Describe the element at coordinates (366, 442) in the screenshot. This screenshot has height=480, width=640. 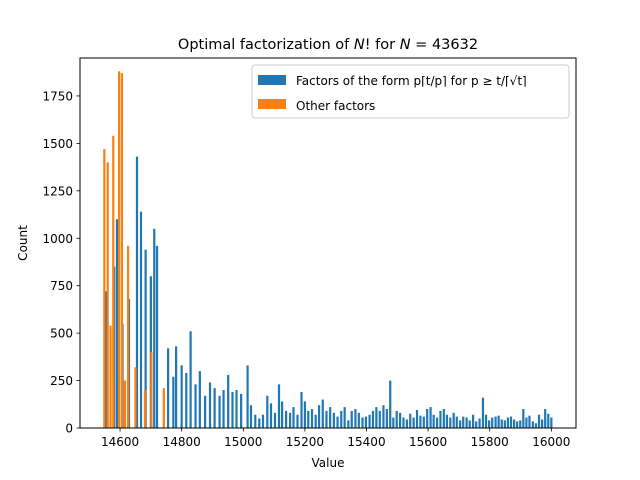
I see `x-tick-label-4: 15400` at that location.